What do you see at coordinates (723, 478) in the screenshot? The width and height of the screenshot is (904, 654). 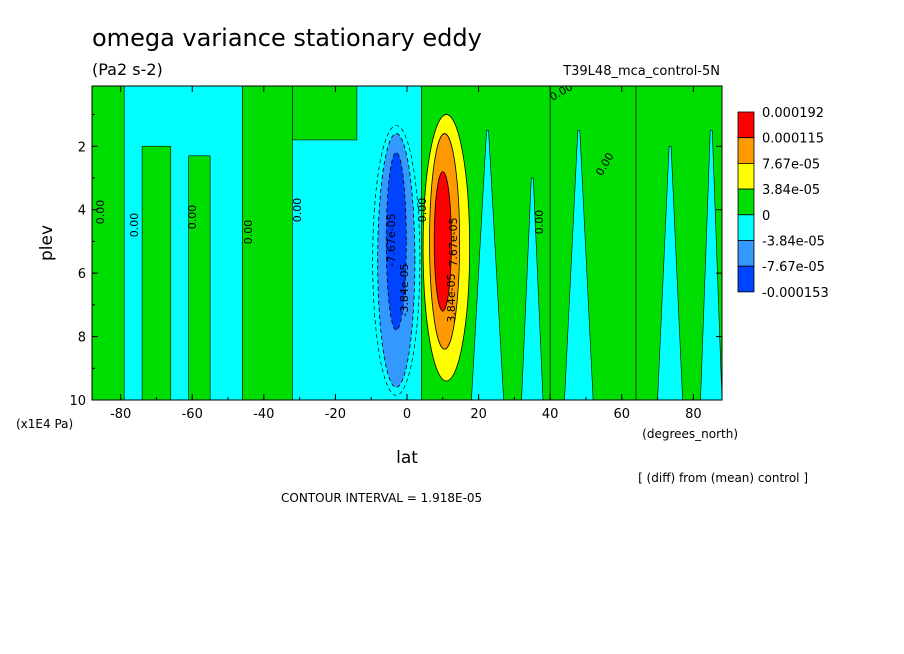 I see `diff-note: [ (diff) from (mean) control ]` at bounding box center [723, 478].